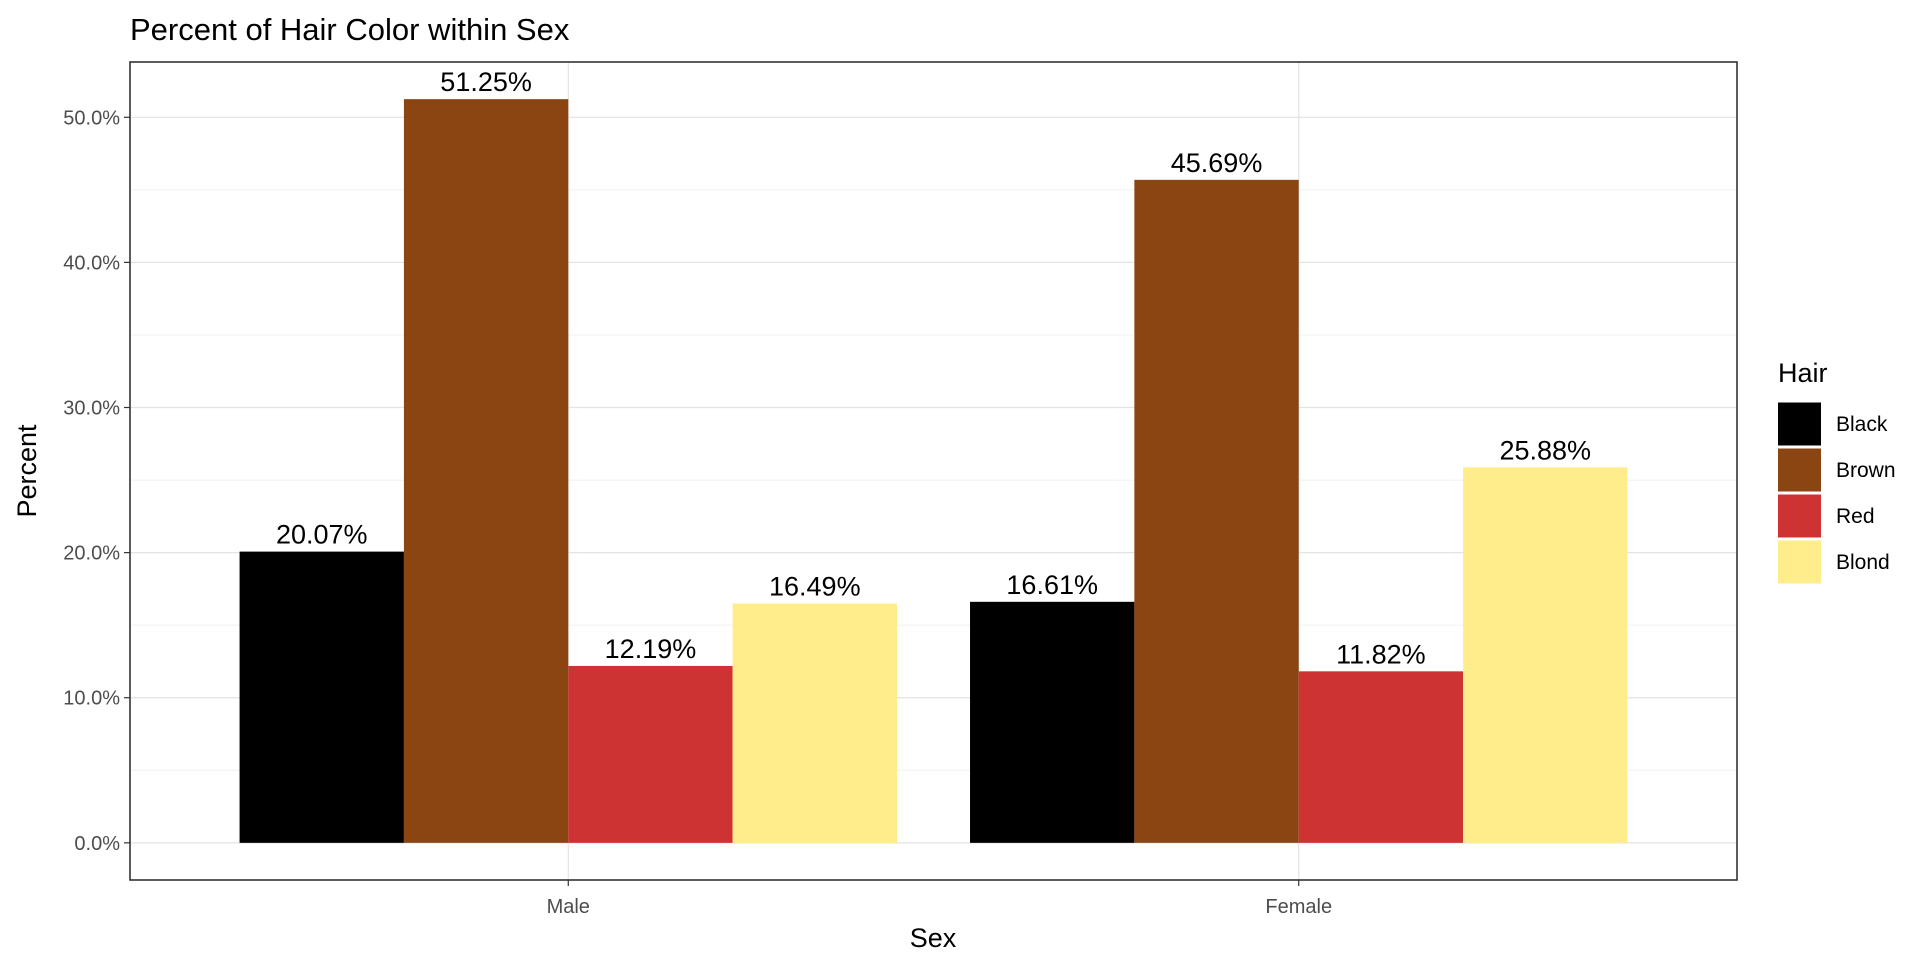 The height and width of the screenshot is (960, 1920). What do you see at coordinates (1799, 424) in the screenshot?
I see `legend-key-black` at bounding box center [1799, 424].